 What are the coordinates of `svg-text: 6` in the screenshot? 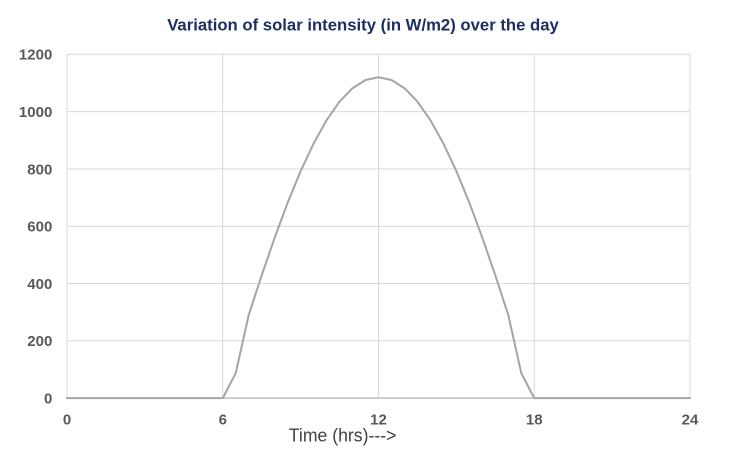 It's located at (223, 419).